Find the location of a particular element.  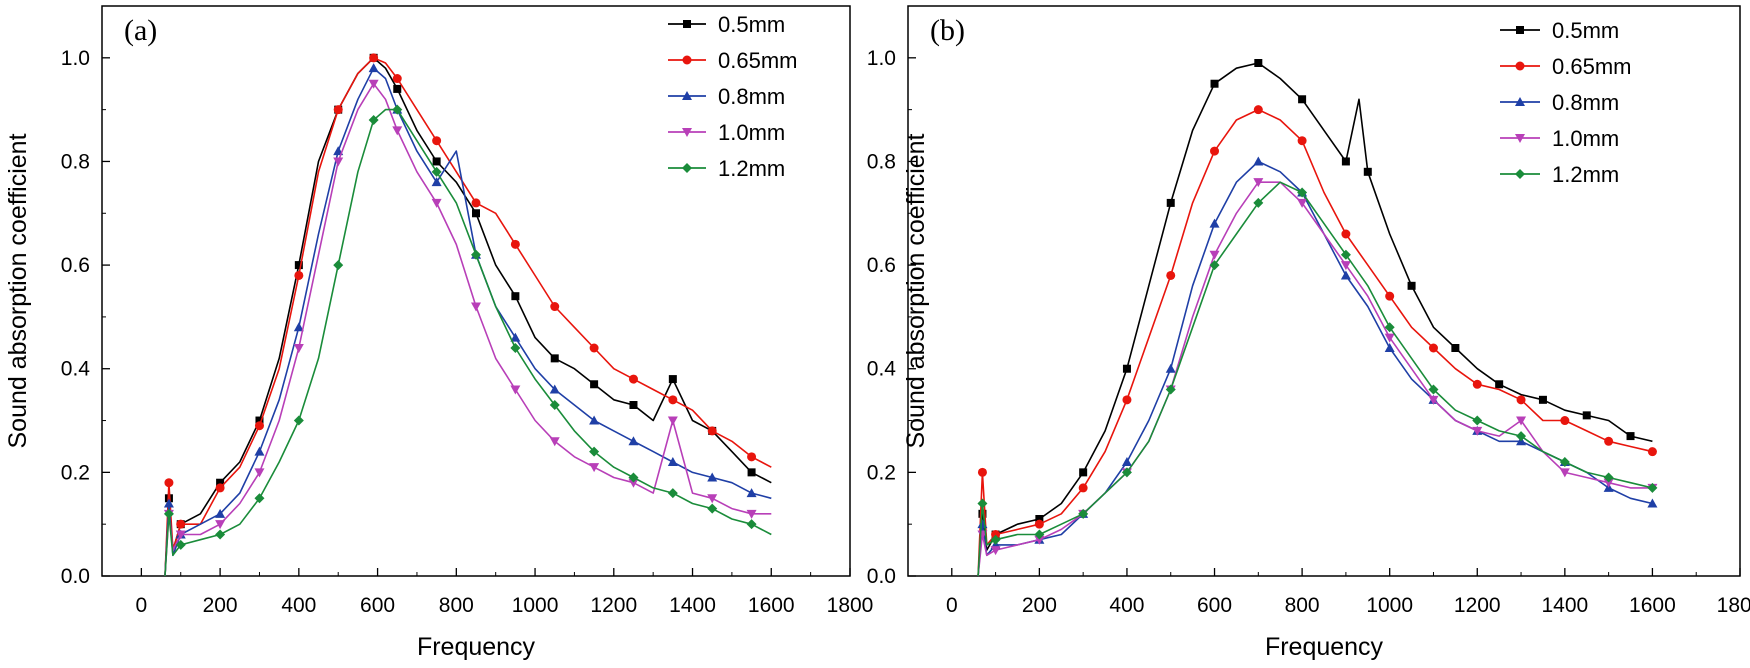

y-tick-label: 1.0 is located at coordinates (75, 58).